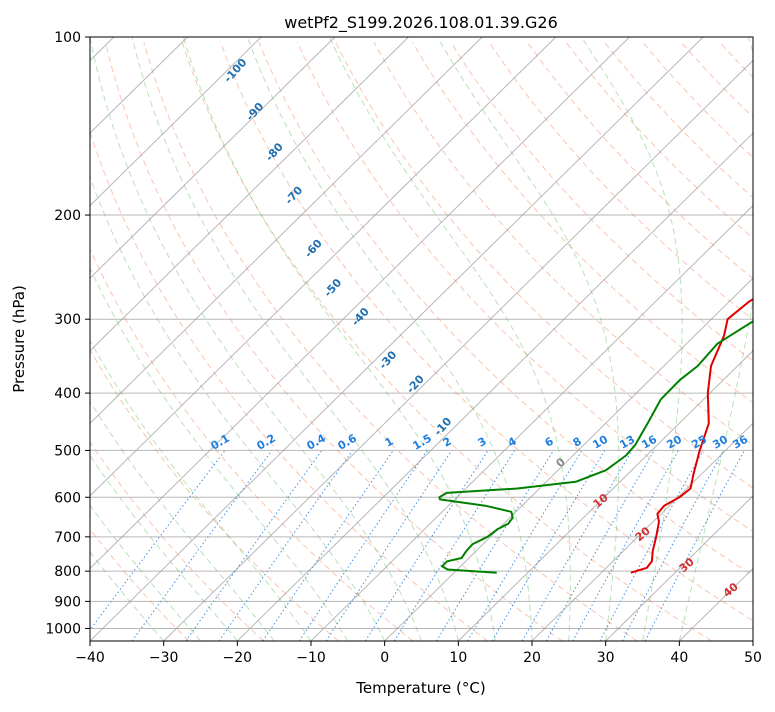  Describe the element at coordinates (384, 658) in the screenshot. I see `x-tick-label: 0` at that location.